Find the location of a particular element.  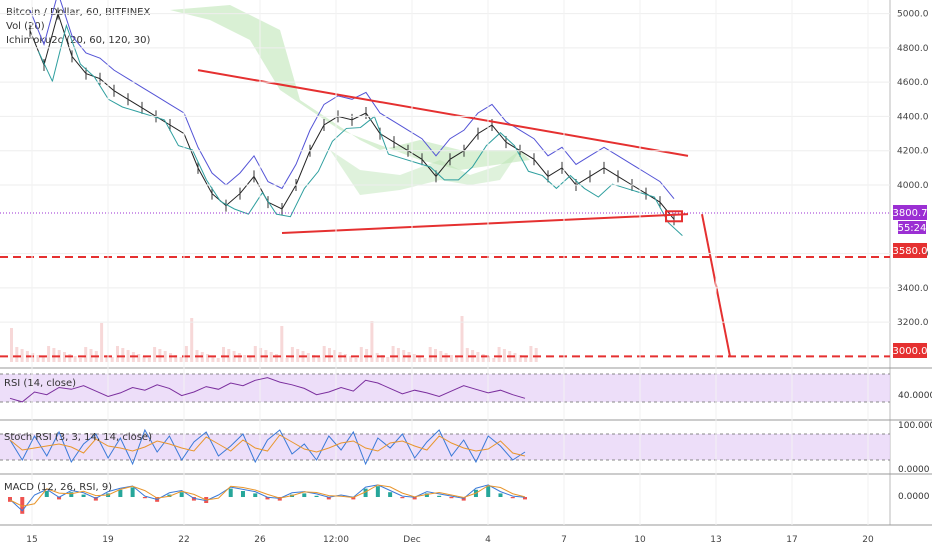

ichimoku-indicator-label: Ichimoku2c (20, 60, 120, 30) is located at coordinates (78, 40).